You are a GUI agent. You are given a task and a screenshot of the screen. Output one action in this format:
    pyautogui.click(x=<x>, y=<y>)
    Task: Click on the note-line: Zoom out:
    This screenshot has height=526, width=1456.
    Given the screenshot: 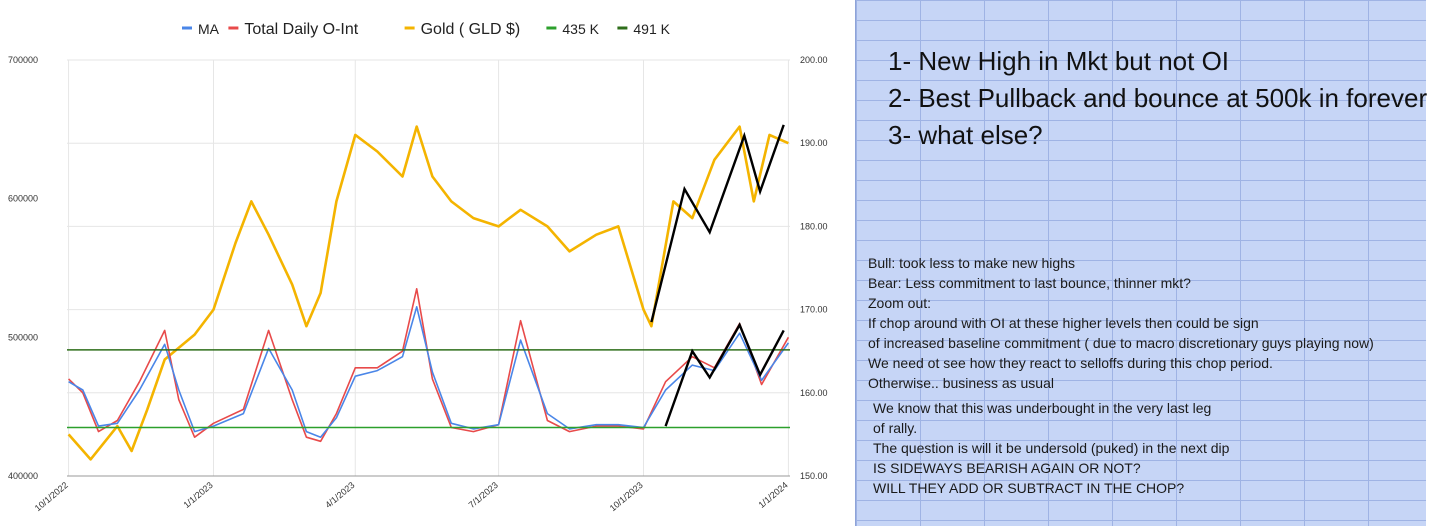 What is the action you would take?
    pyautogui.click(x=900, y=303)
    